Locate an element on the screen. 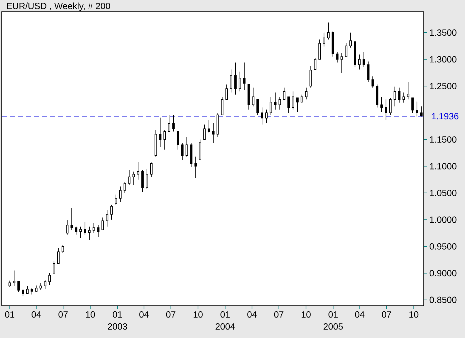 Image resolution: width=465 pixels, height=338 pixels. y-tick-label: 0.9500 is located at coordinates (443, 246).